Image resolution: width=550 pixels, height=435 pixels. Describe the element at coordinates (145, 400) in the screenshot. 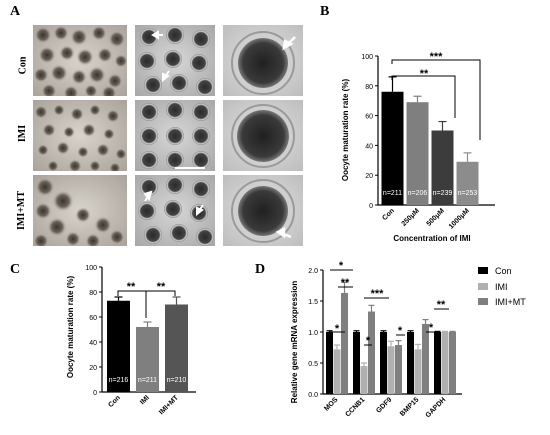

I see `chart-c-xtick-label: IMI` at that location.